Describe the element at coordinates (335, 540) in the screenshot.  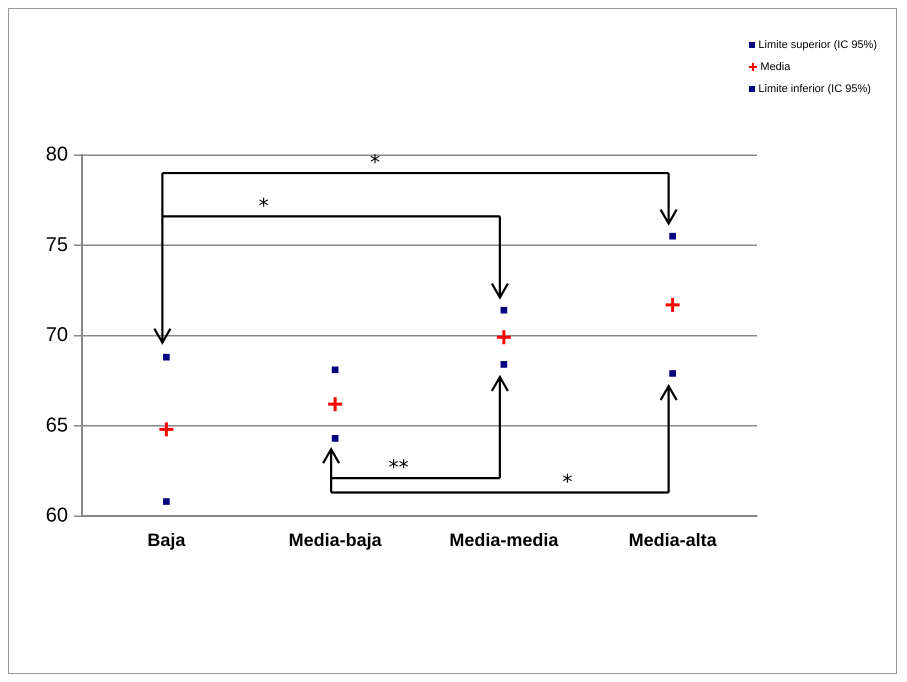
I see `x-tick-label: Media-baja` at that location.